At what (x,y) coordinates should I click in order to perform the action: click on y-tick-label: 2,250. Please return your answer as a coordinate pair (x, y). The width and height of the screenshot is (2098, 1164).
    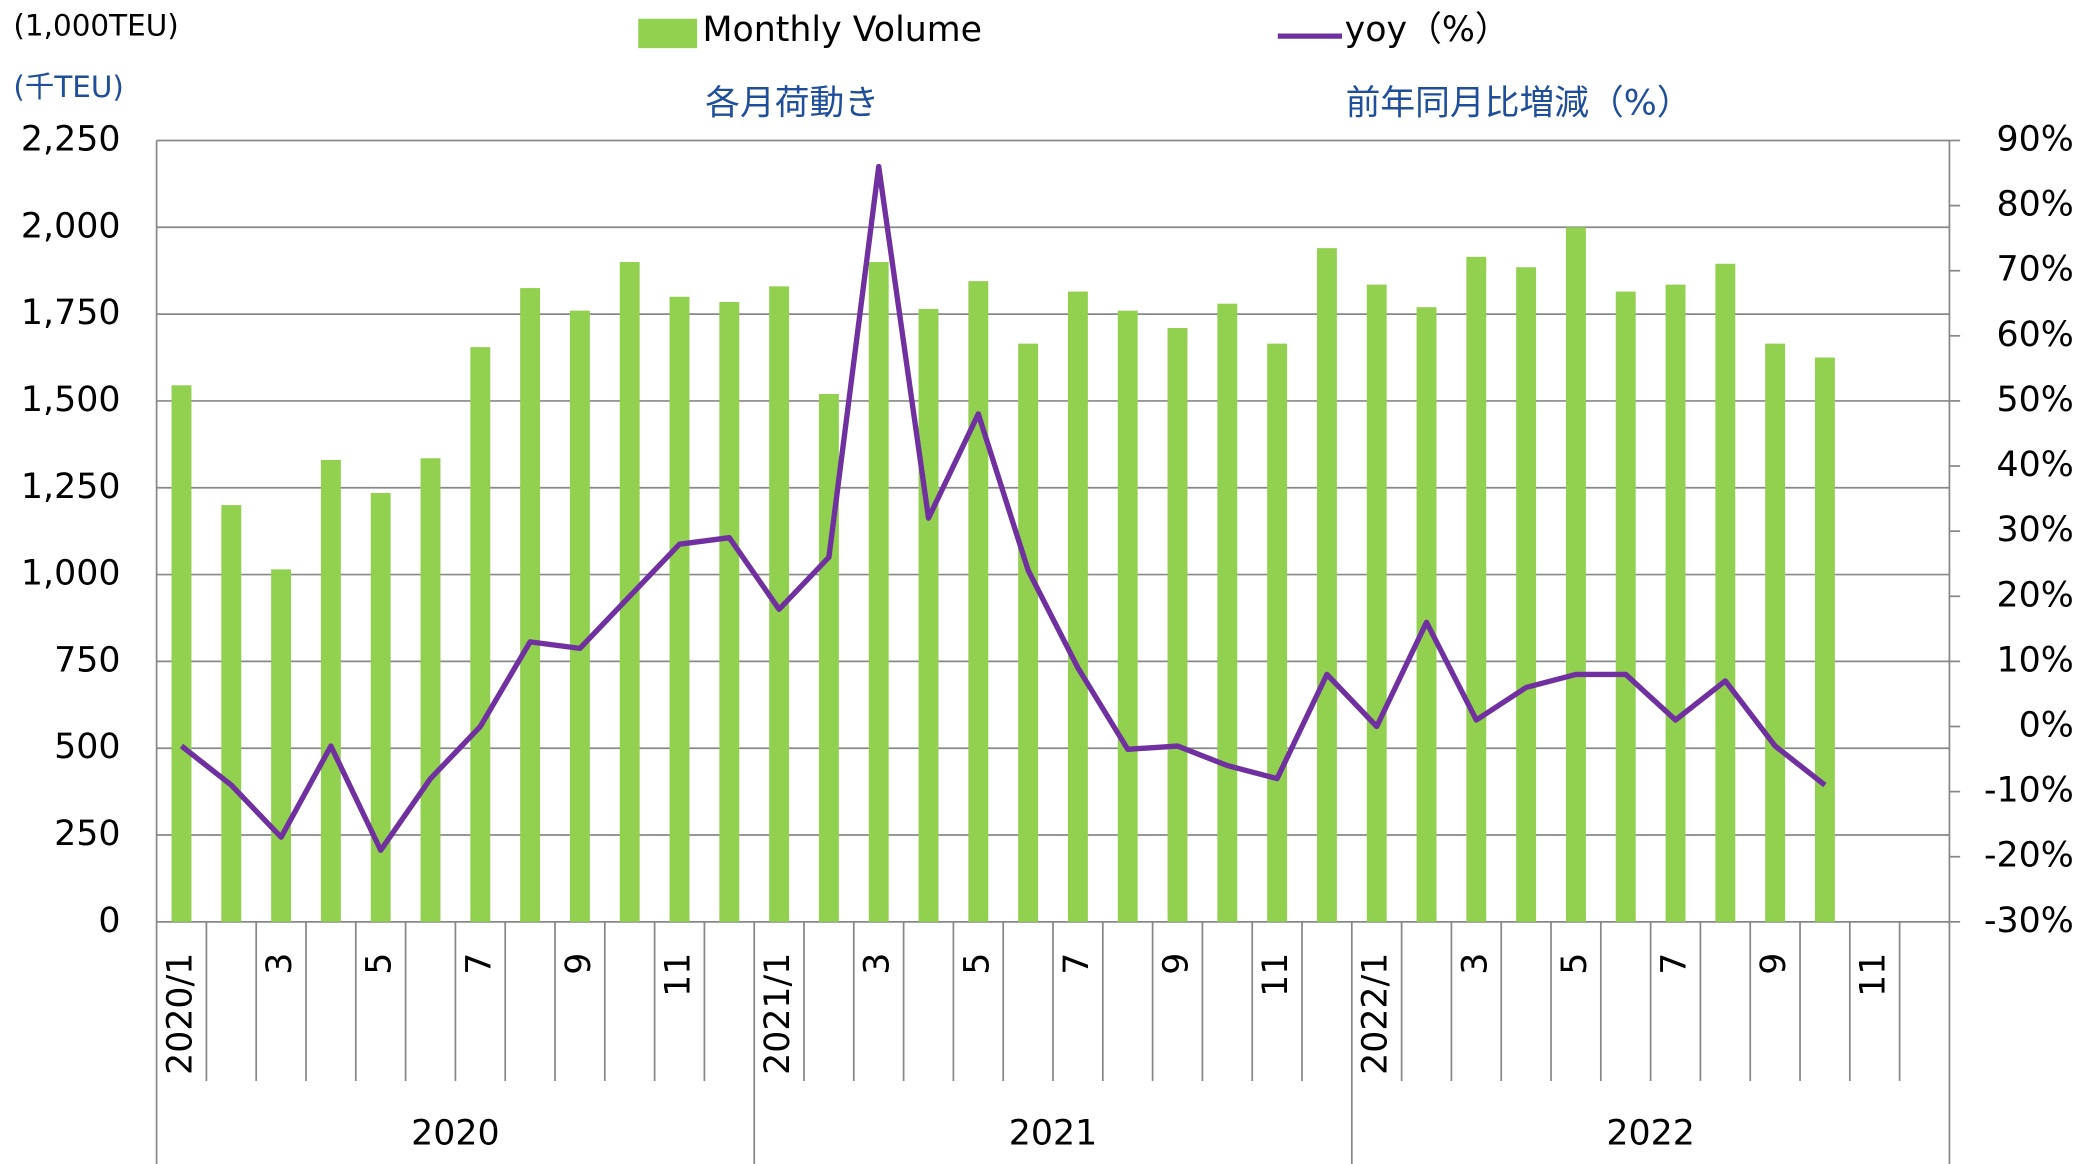
    Looking at the image, I should click on (71, 139).